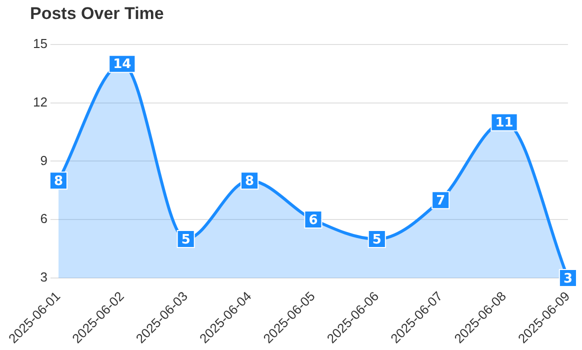 Image resolution: width=582 pixels, height=350 pixels. What do you see at coordinates (441, 200) in the screenshot?
I see `data-label: 7` at bounding box center [441, 200].